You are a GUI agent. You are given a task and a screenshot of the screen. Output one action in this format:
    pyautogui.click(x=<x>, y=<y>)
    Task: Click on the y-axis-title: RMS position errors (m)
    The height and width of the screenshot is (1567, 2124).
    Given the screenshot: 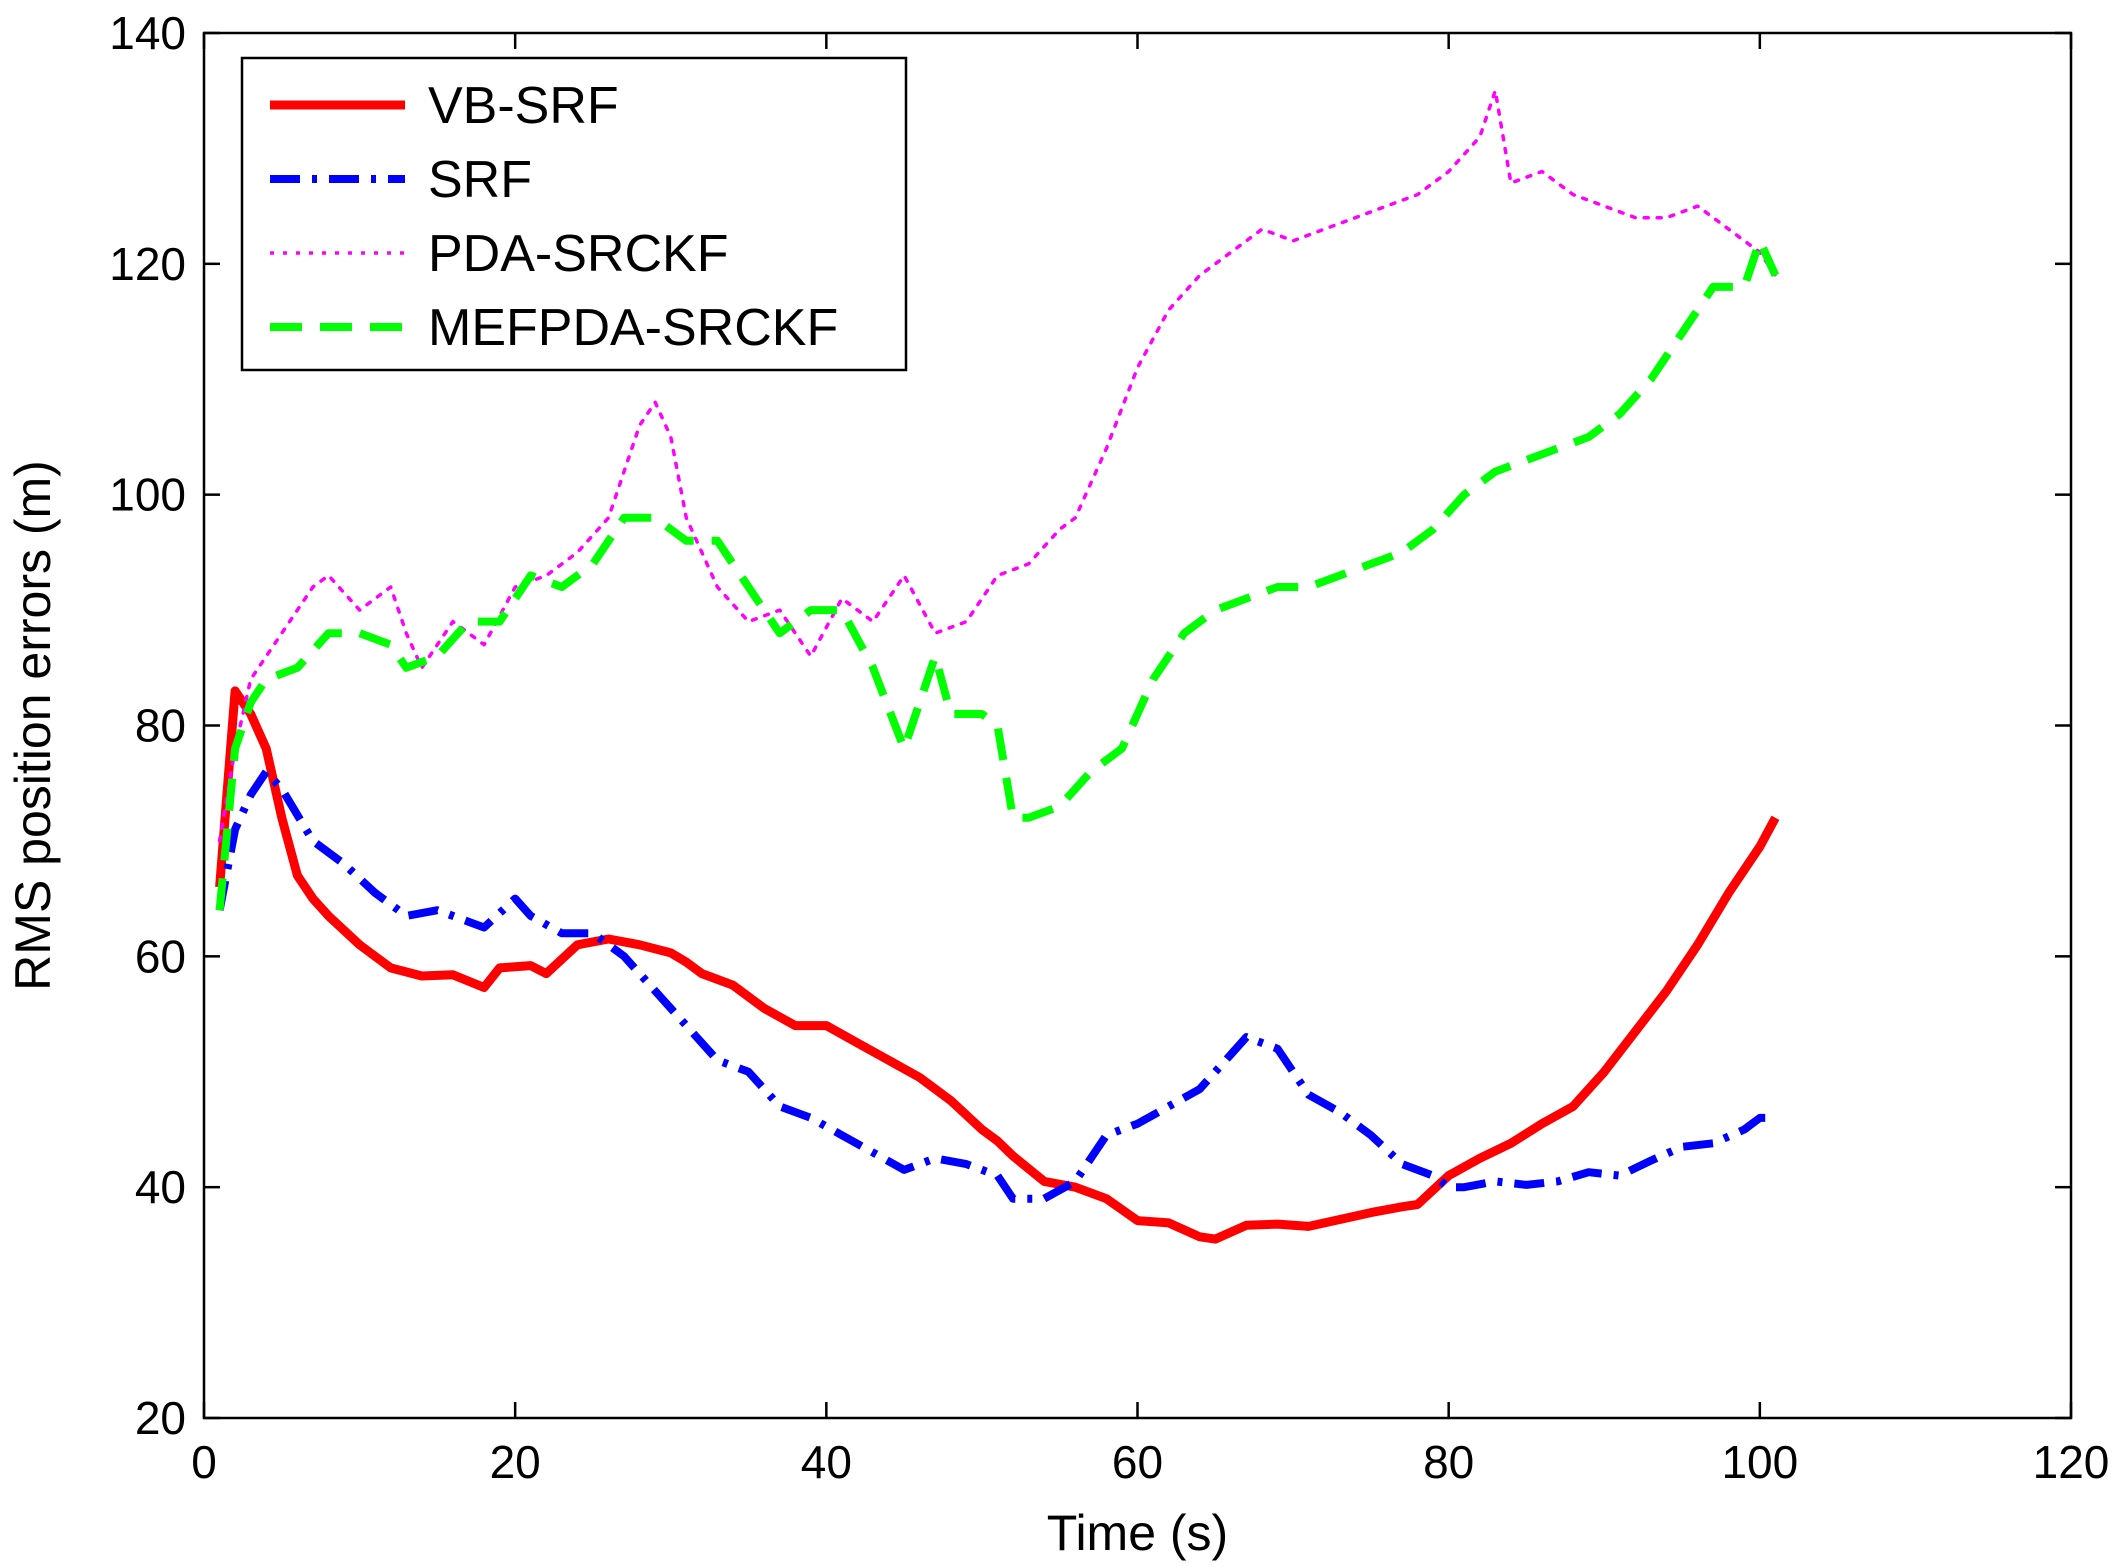 What is the action you would take?
    pyautogui.click(x=33, y=725)
    